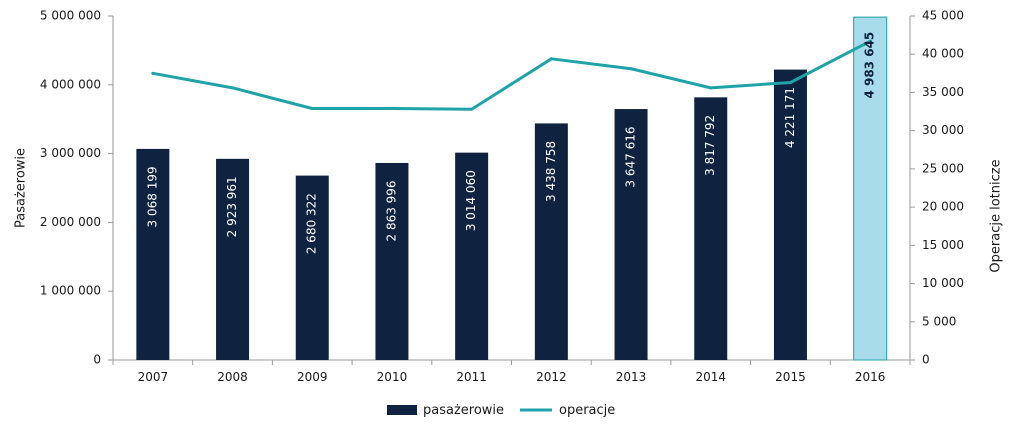 This screenshot has width=1024, height=431. I want to click on y-tick-label: 3 000 000, so click(70, 153).